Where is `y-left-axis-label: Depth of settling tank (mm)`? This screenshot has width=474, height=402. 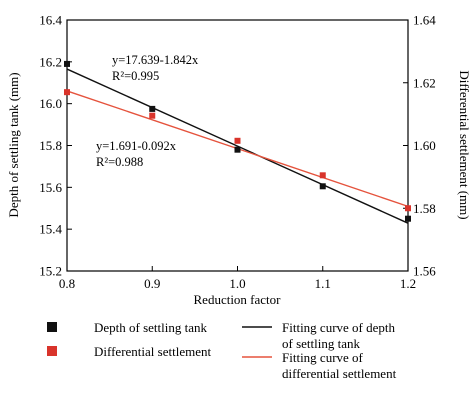
y-left-axis-label: Depth of settling tank (mm) is located at coordinates (13, 144).